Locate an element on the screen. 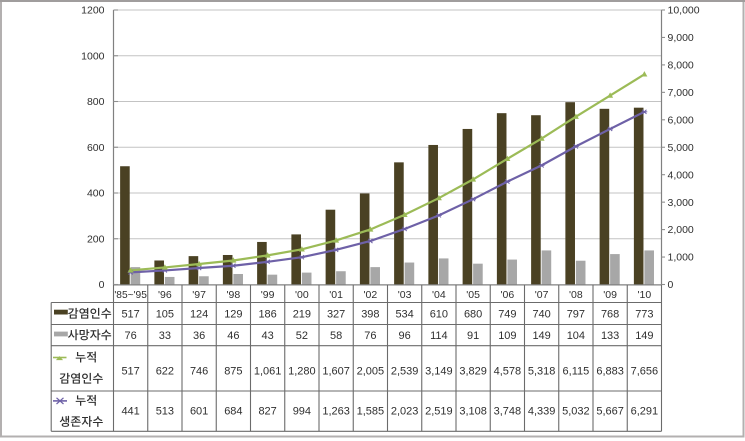 The height and width of the screenshot is (441, 745). svg-text: 534 is located at coordinates (404, 314).